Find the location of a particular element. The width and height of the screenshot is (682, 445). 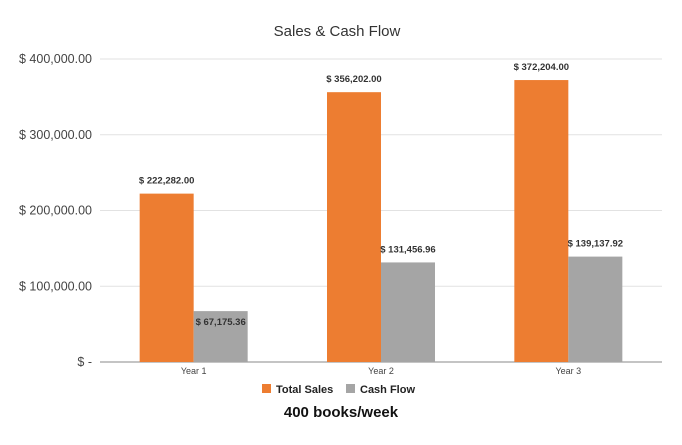

legend: Total Sales Cash Flow is located at coordinates (338, 390).